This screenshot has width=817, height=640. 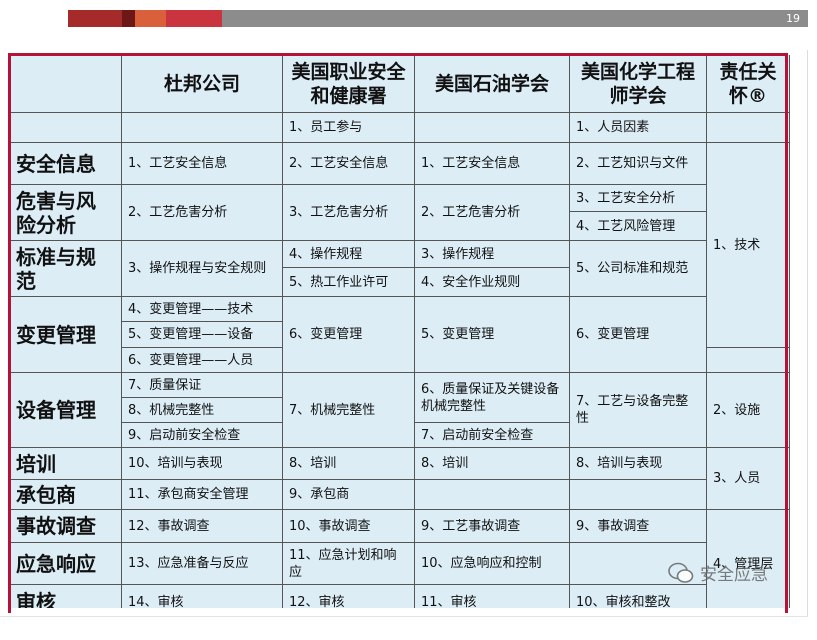 What do you see at coordinates (492, 335) in the screenshot?
I see `table-cell: 5、变更管理` at bounding box center [492, 335].